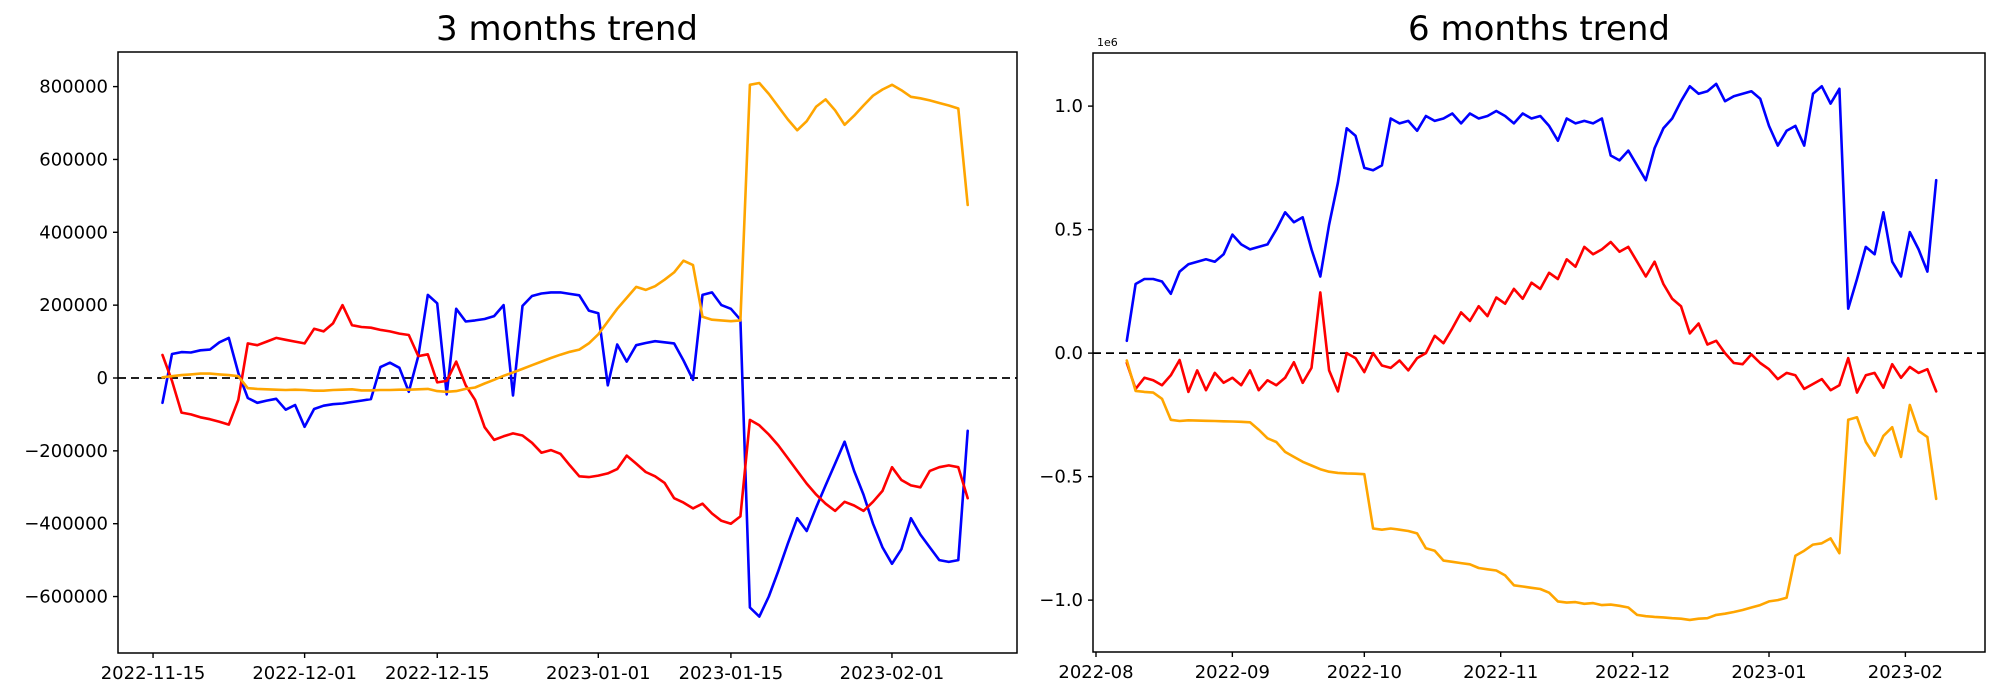  What do you see at coordinates (1364, 672) in the screenshot?
I see `x-tick-label-6-months: 2022-10` at bounding box center [1364, 672].